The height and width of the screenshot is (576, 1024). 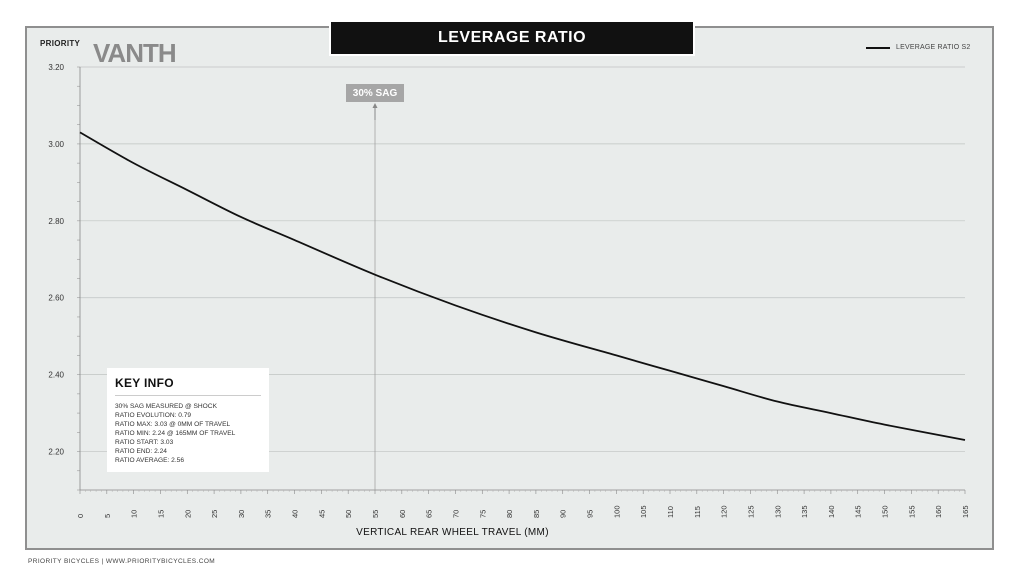 What do you see at coordinates (965, 511) in the screenshot?
I see `x-tick-label: 165` at bounding box center [965, 511].